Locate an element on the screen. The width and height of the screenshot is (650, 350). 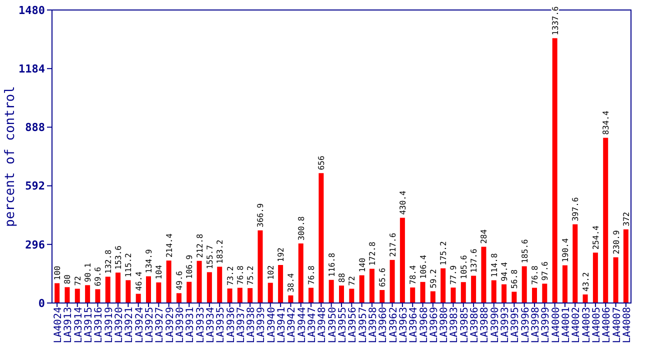
x-tick-label: LA3955 is located at coordinates (343, 325).